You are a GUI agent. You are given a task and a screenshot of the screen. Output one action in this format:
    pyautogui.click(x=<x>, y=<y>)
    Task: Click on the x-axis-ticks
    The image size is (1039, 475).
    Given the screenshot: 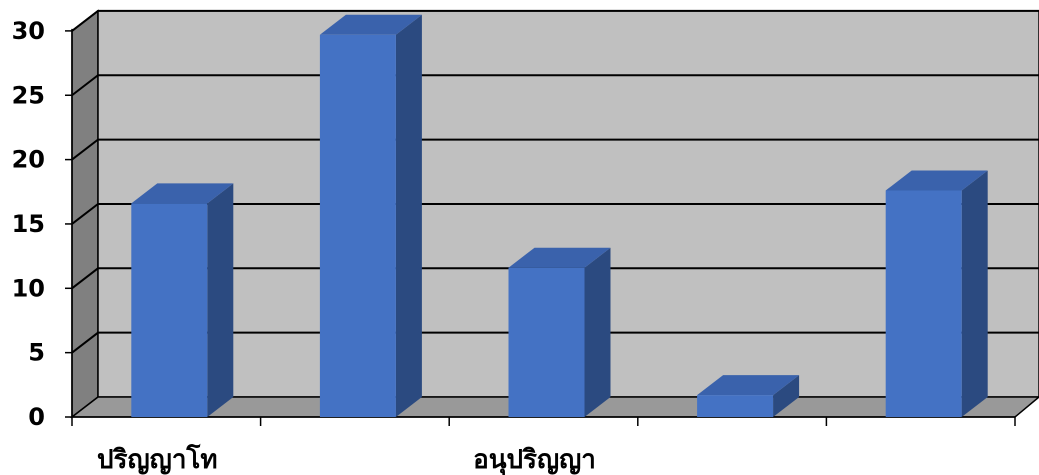 What is the action you would take?
    pyautogui.click(x=543, y=421)
    